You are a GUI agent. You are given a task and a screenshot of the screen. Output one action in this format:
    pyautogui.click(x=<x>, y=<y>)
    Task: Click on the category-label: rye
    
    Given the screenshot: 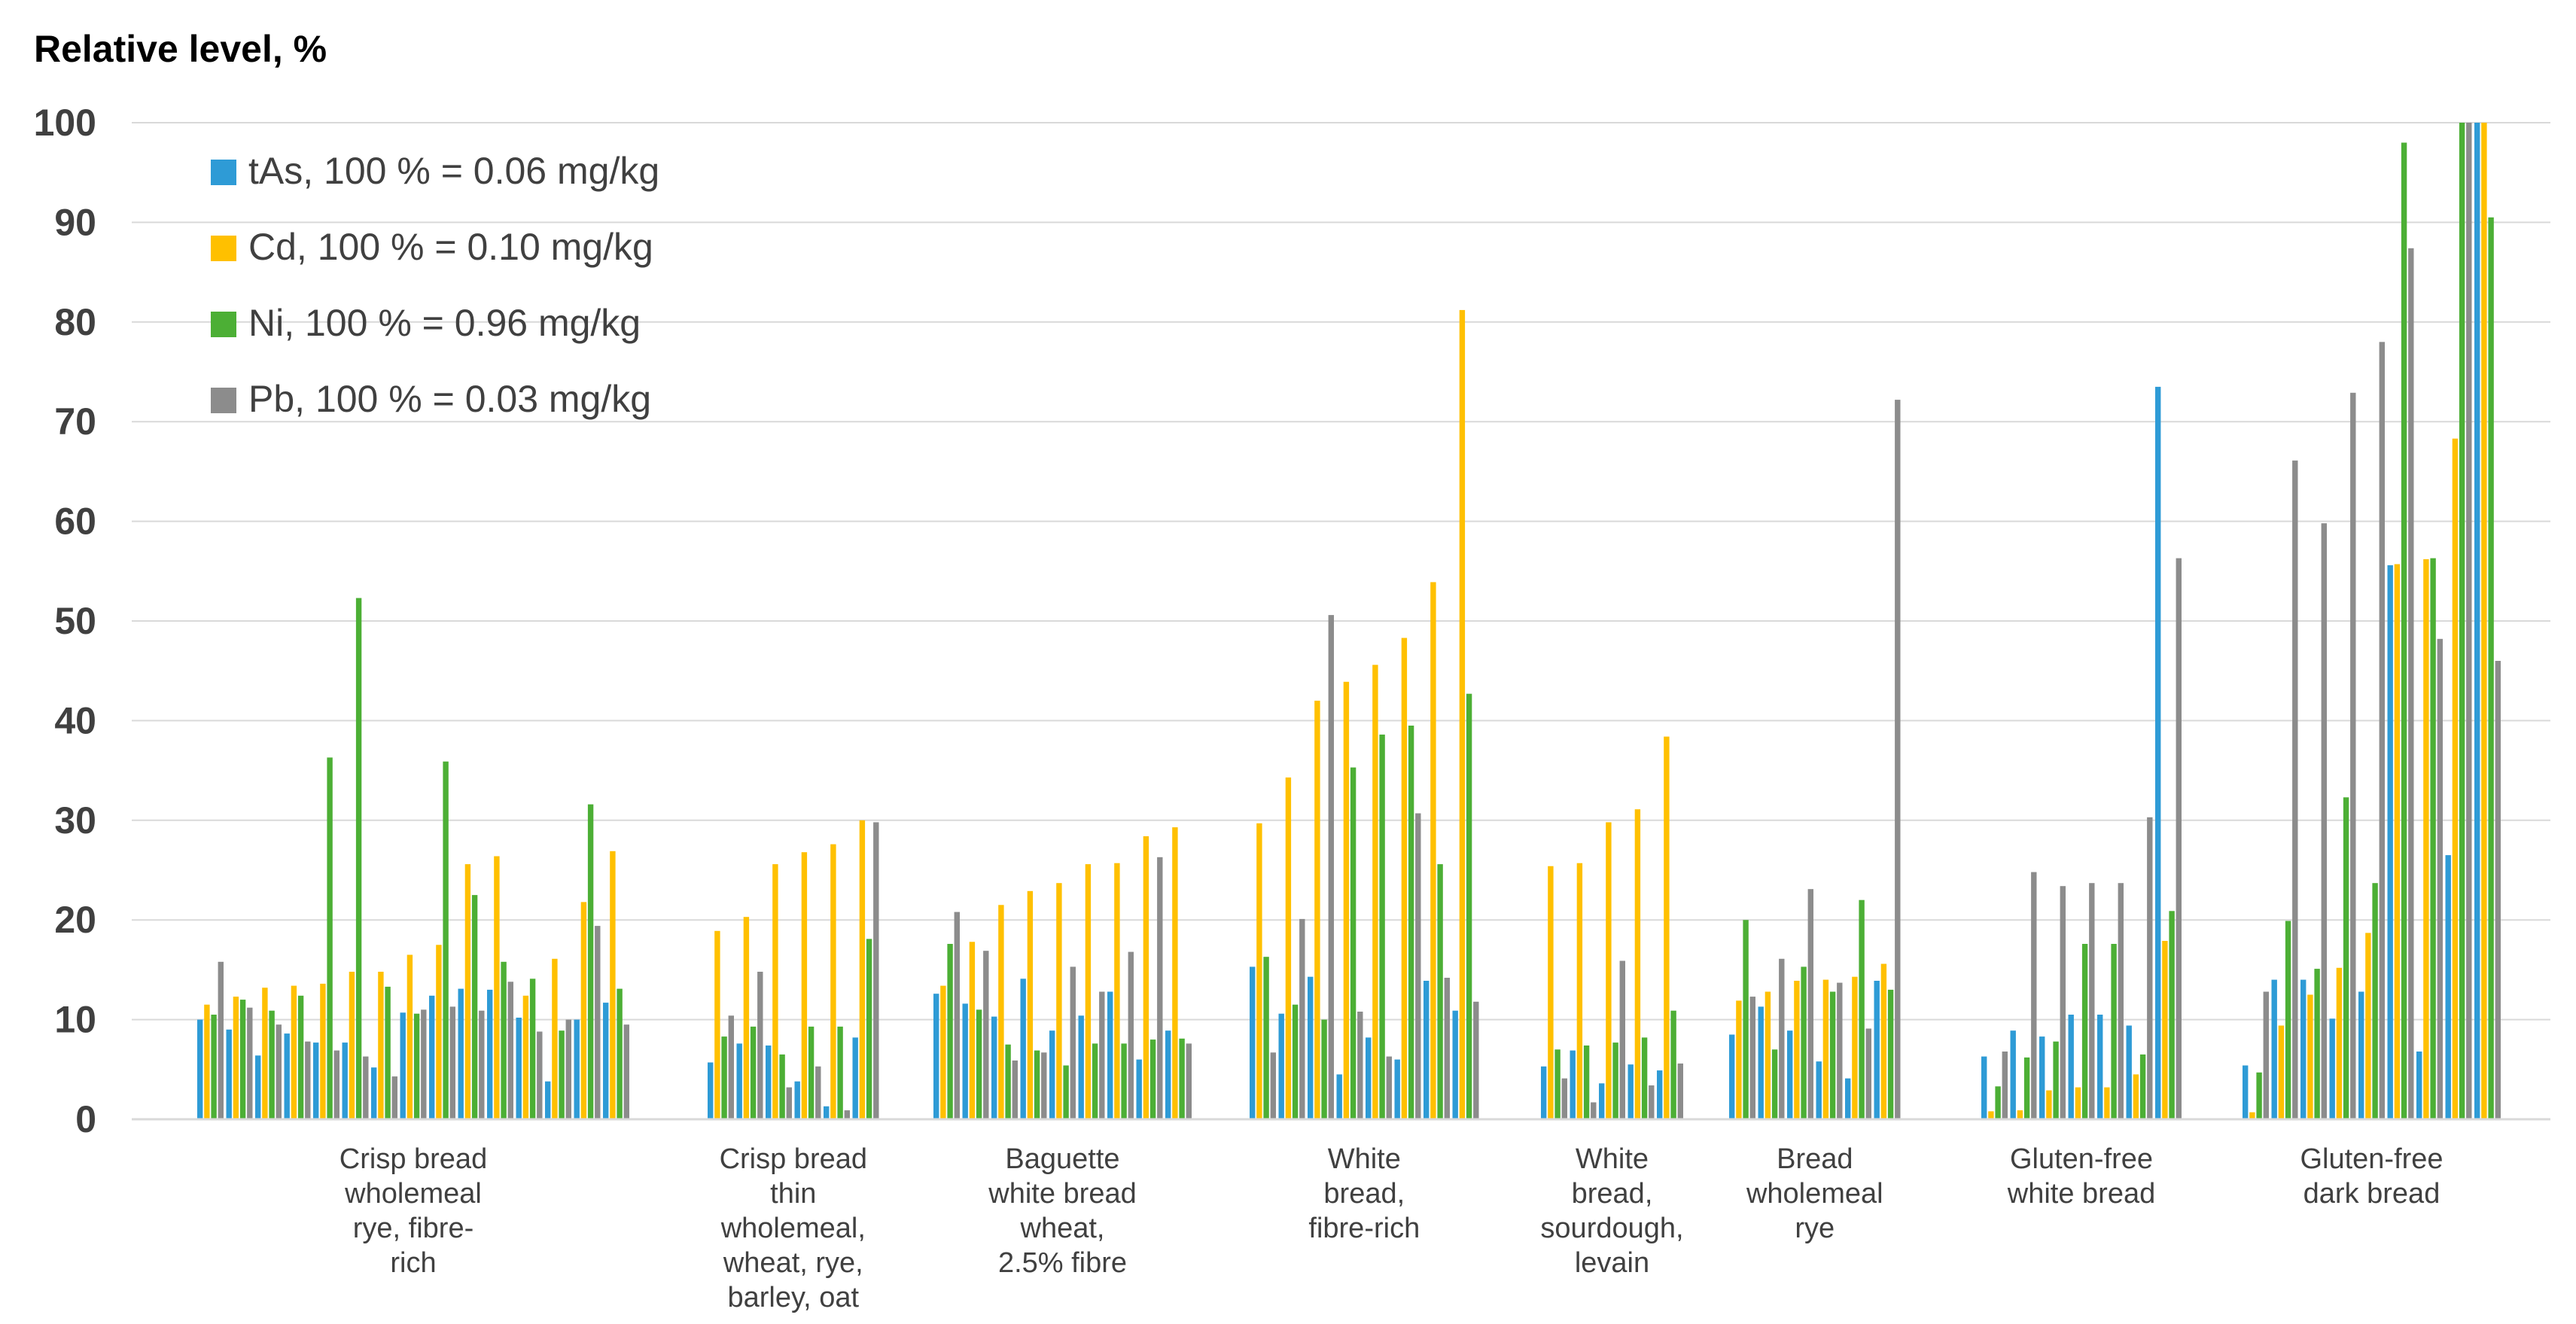 What is the action you would take?
    pyautogui.click(x=1815, y=1228)
    